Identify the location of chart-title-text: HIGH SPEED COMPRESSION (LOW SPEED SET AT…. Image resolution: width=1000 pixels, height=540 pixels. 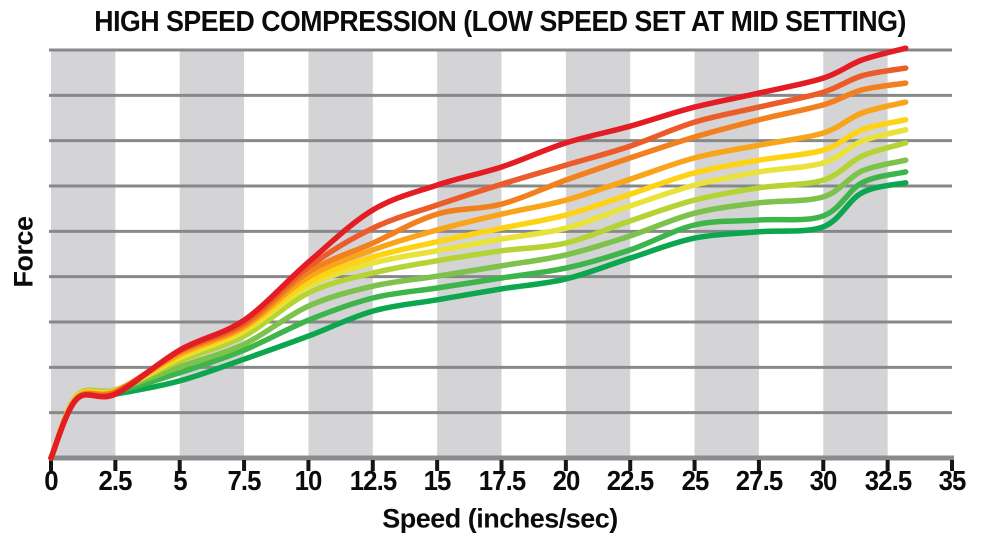
(500, 22).